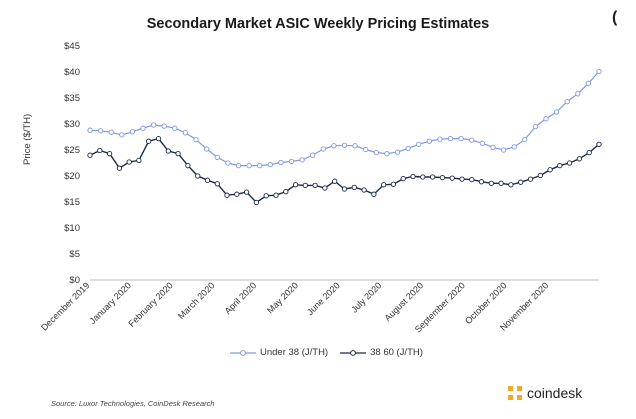  Describe the element at coordinates (615, 17) in the screenshot. I see `clipped-edge-glyph: (` at that location.